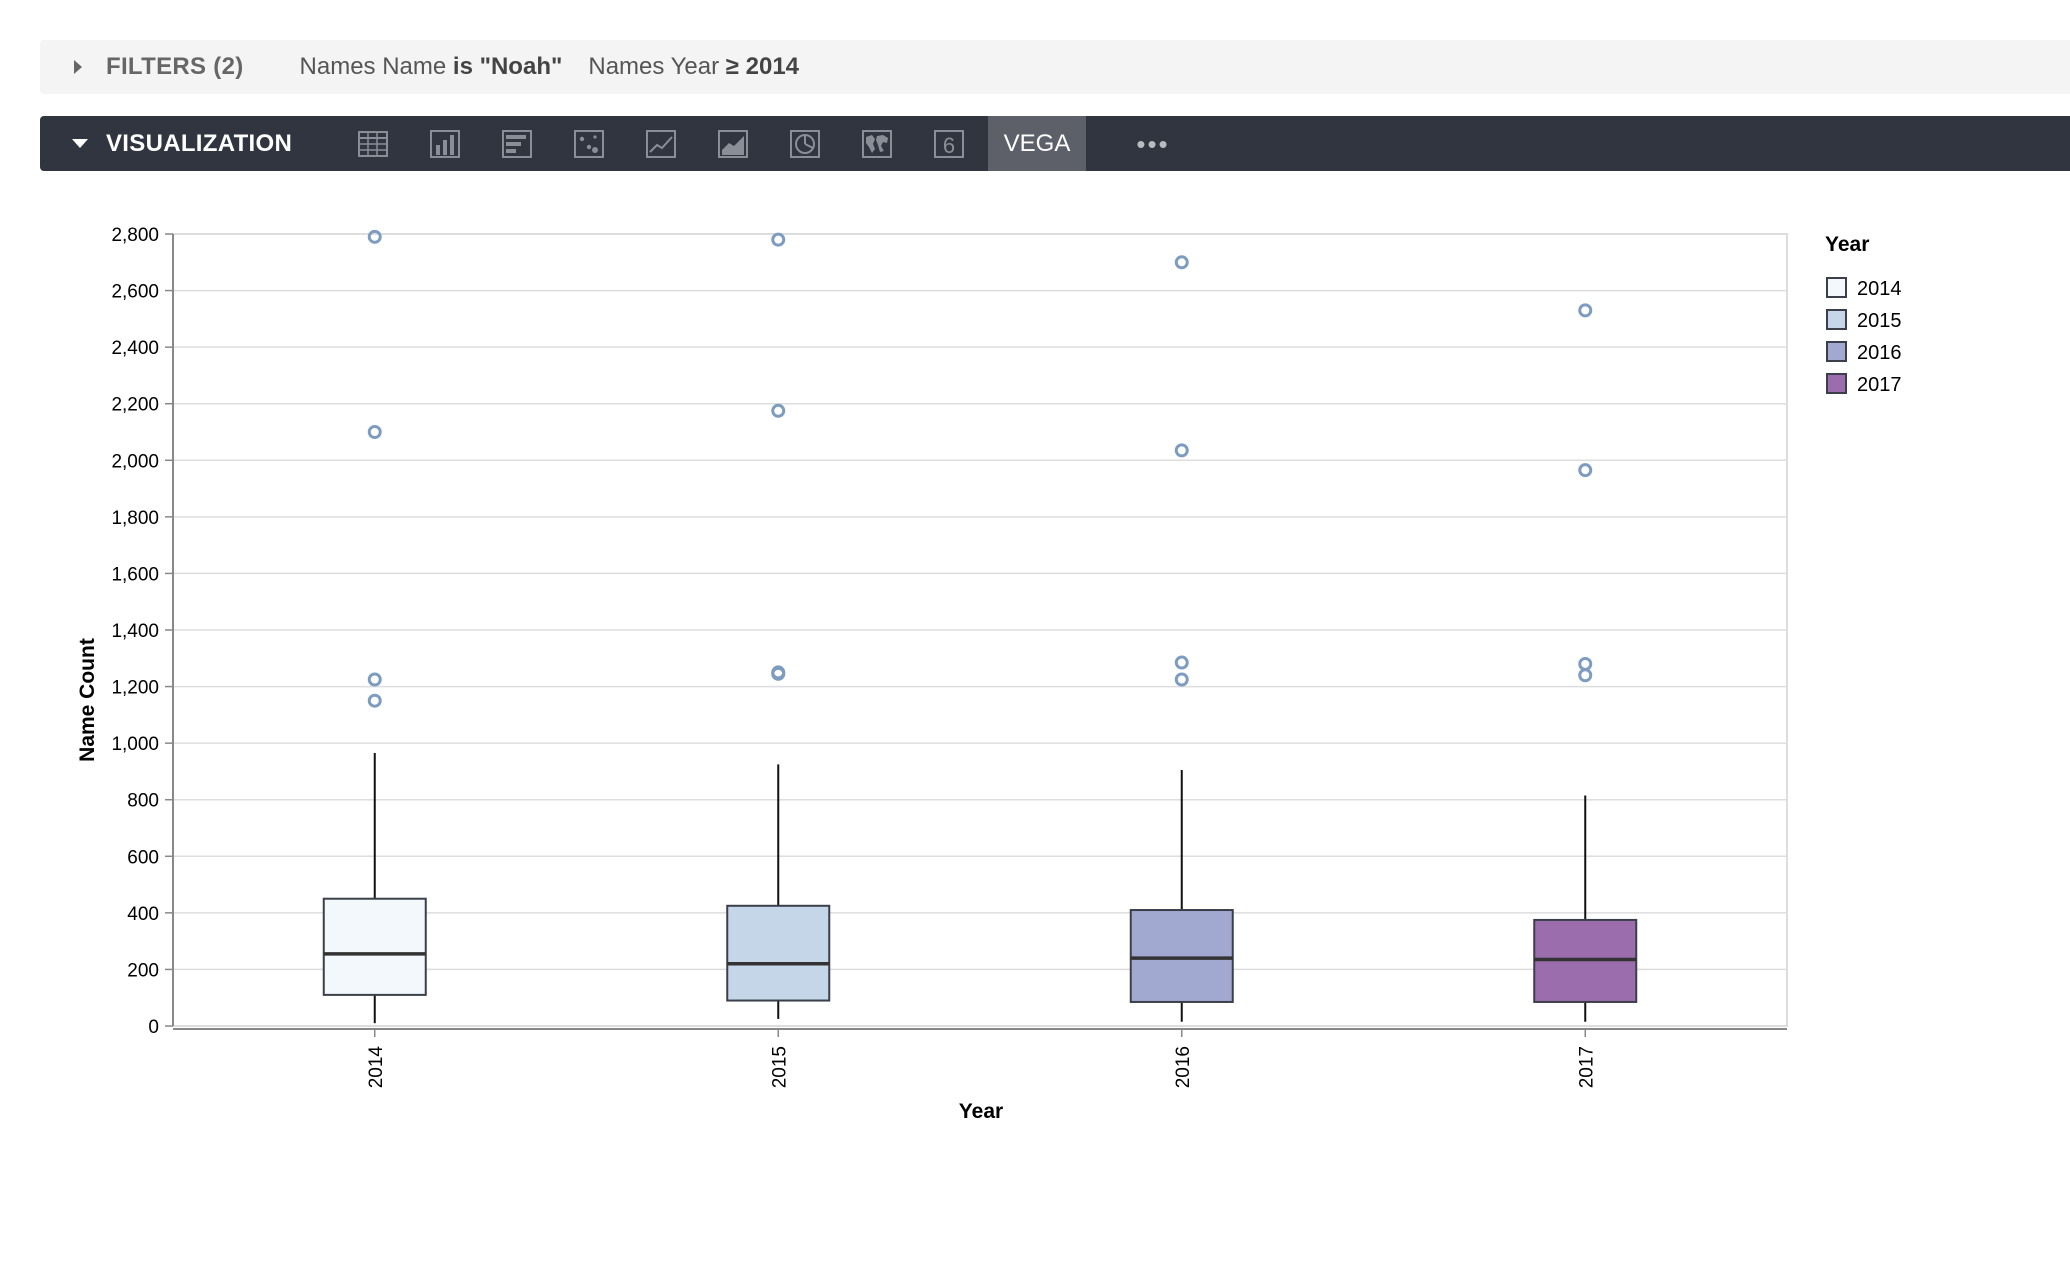  What do you see at coordinates (779, 1067) in the screenshot?
I see `x-tick-label: 2015` at bounding box center [779, 1067].